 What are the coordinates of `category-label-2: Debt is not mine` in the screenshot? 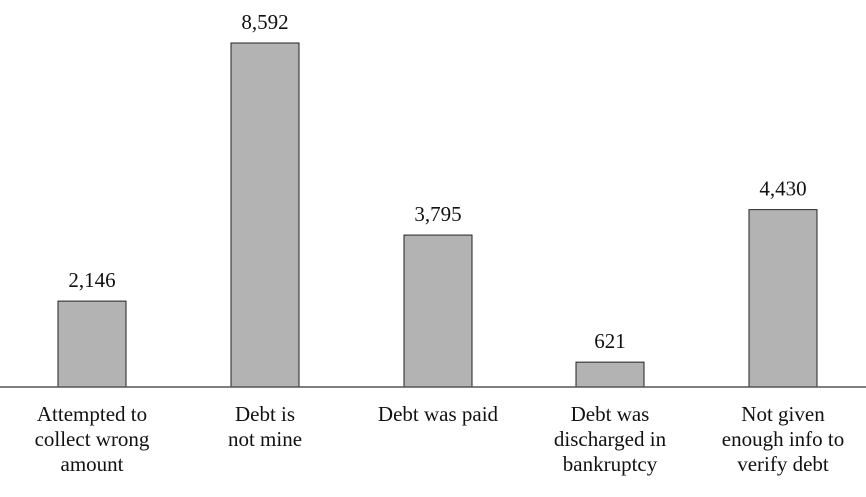 It's located at (265, 426).